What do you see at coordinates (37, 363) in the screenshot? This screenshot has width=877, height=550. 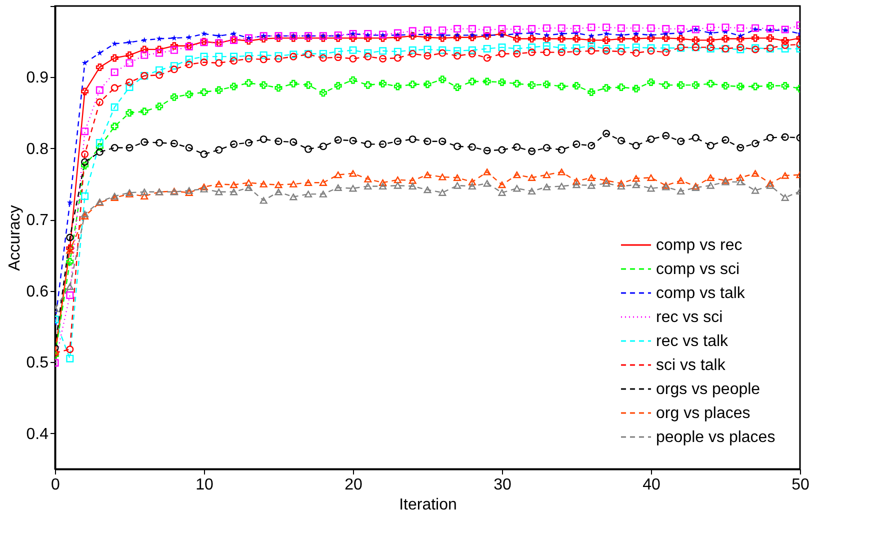 I see `y-tick-label: 0.5` at bounding box center [37, 363].